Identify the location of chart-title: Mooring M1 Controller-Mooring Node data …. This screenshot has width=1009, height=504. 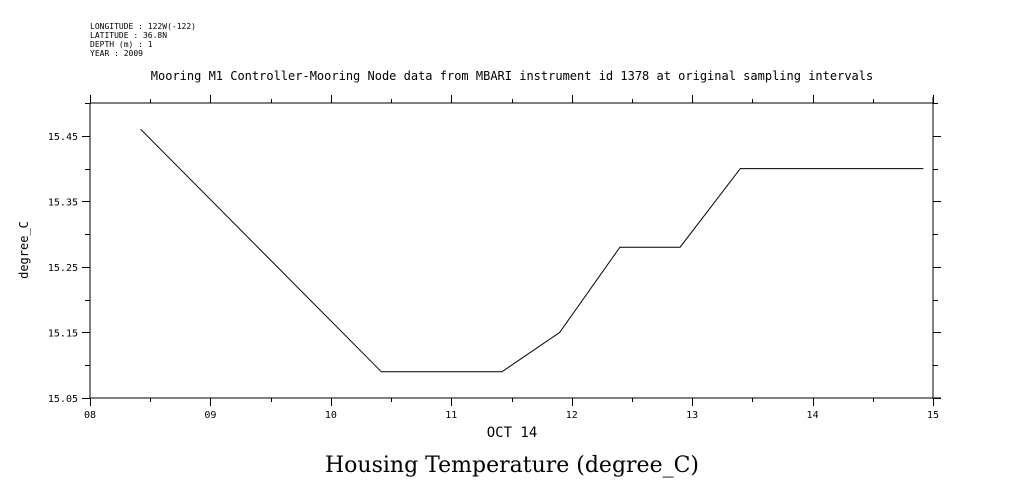
(512, 76).